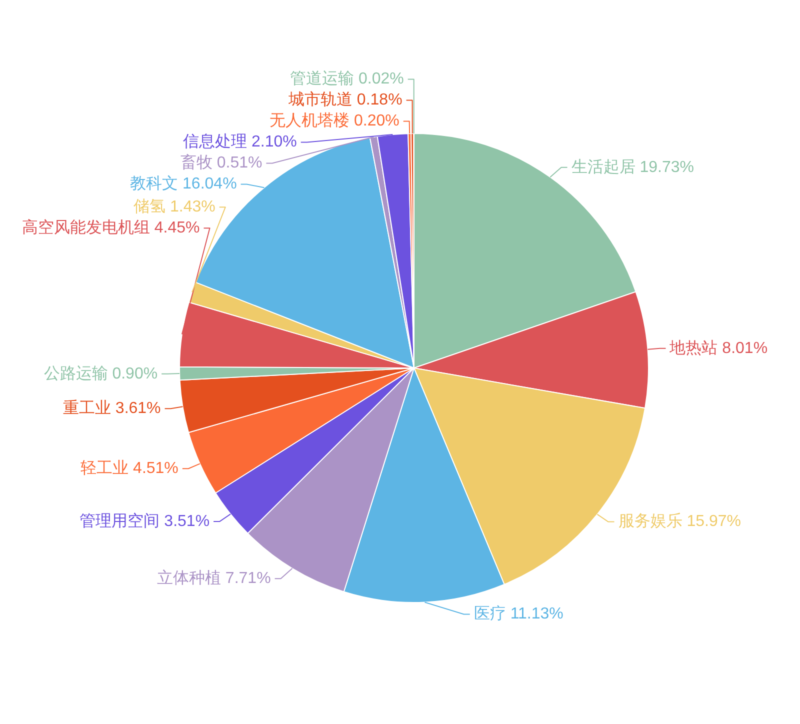 This screenshot has height=724, width=800. Describe the element at coordinates (632, 167) in the screenshot. I see `slice-label: 生活起居 19.73%` at that location.